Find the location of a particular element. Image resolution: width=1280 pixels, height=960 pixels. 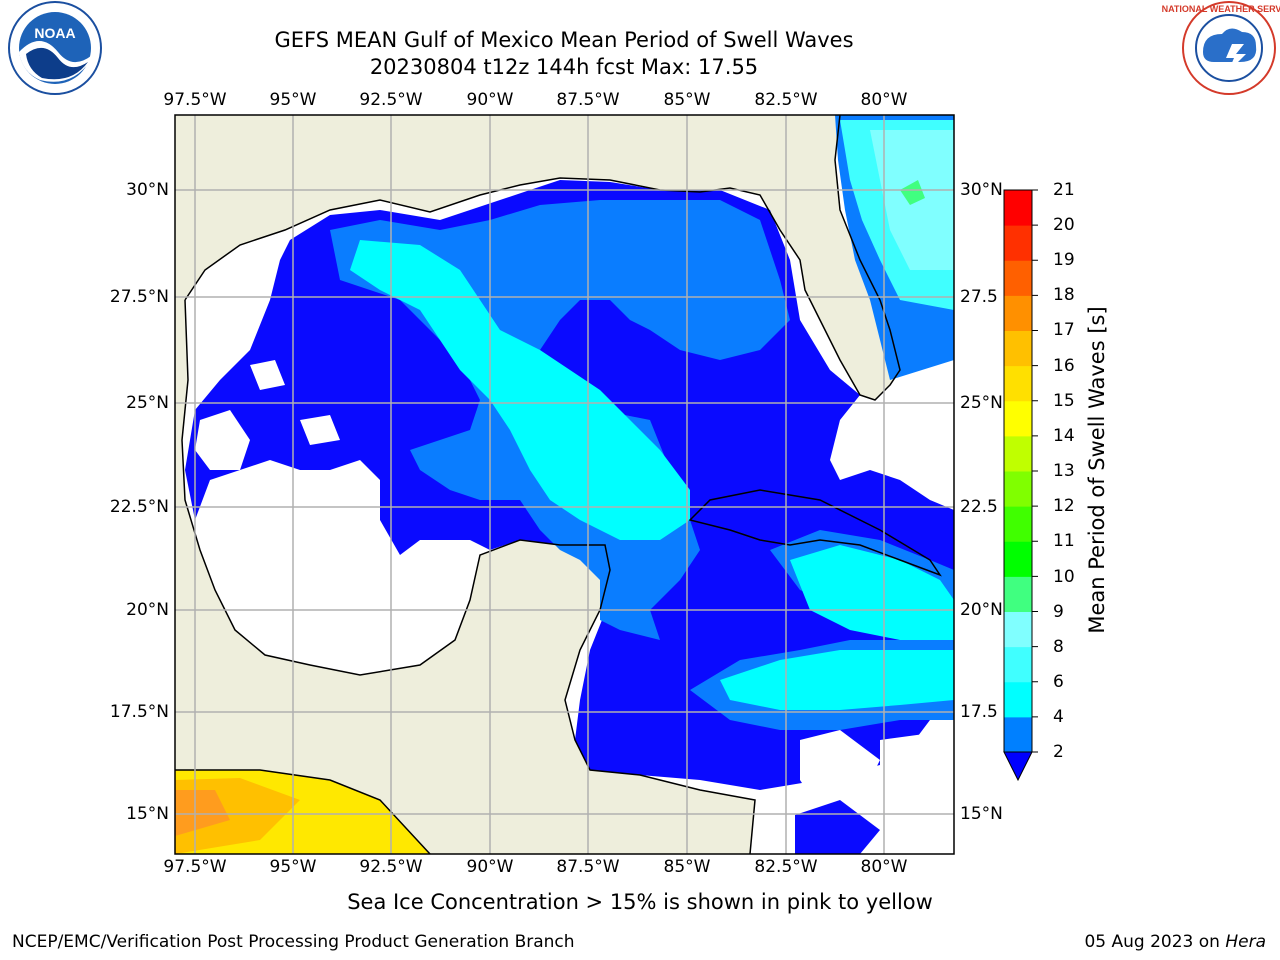

colorbar-tick-label: 21 is located at coordinates (1064, 190).